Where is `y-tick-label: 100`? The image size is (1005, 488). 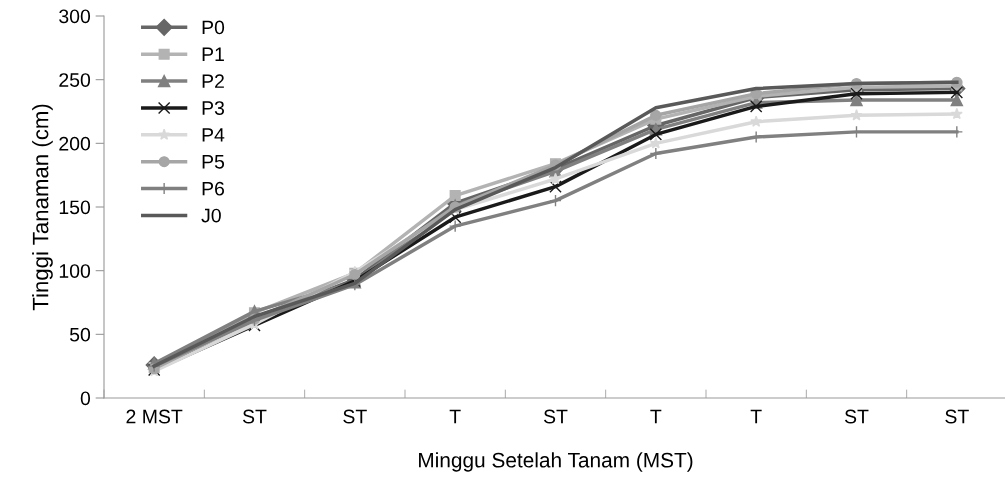 y-tick-label: 100 is located at coordinates (75, 271).